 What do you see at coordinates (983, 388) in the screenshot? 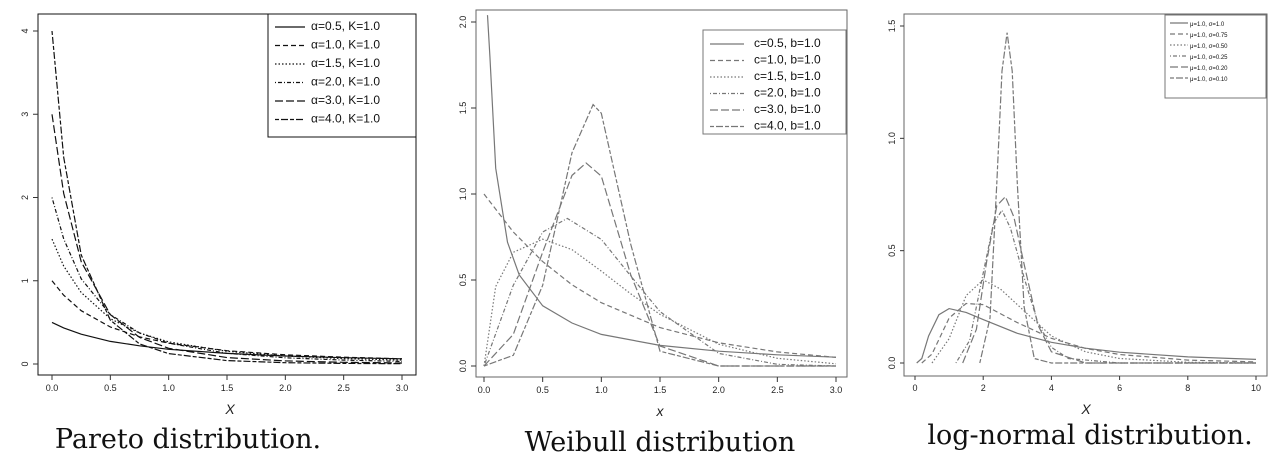
I see `lognormal-x-tick-label: 2` at bounding box center [983, 388].